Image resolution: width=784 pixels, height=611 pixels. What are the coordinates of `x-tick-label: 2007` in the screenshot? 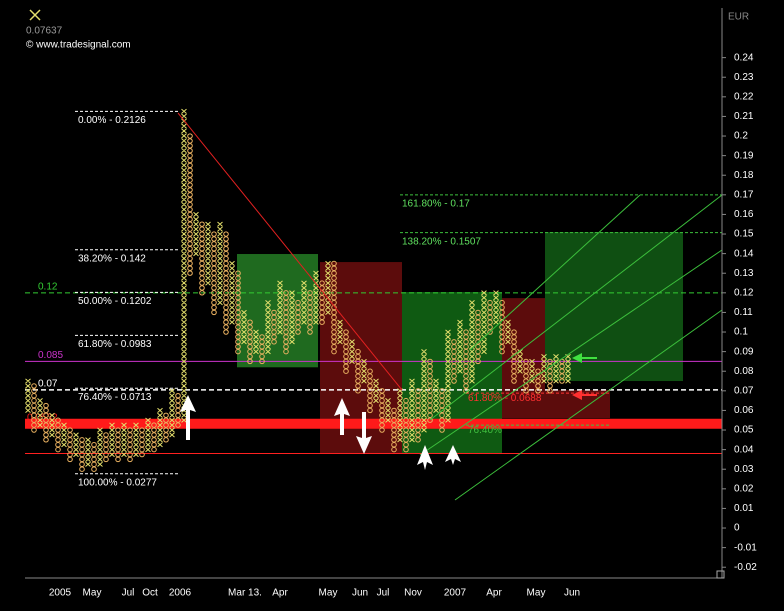 It's located at (455, 593).